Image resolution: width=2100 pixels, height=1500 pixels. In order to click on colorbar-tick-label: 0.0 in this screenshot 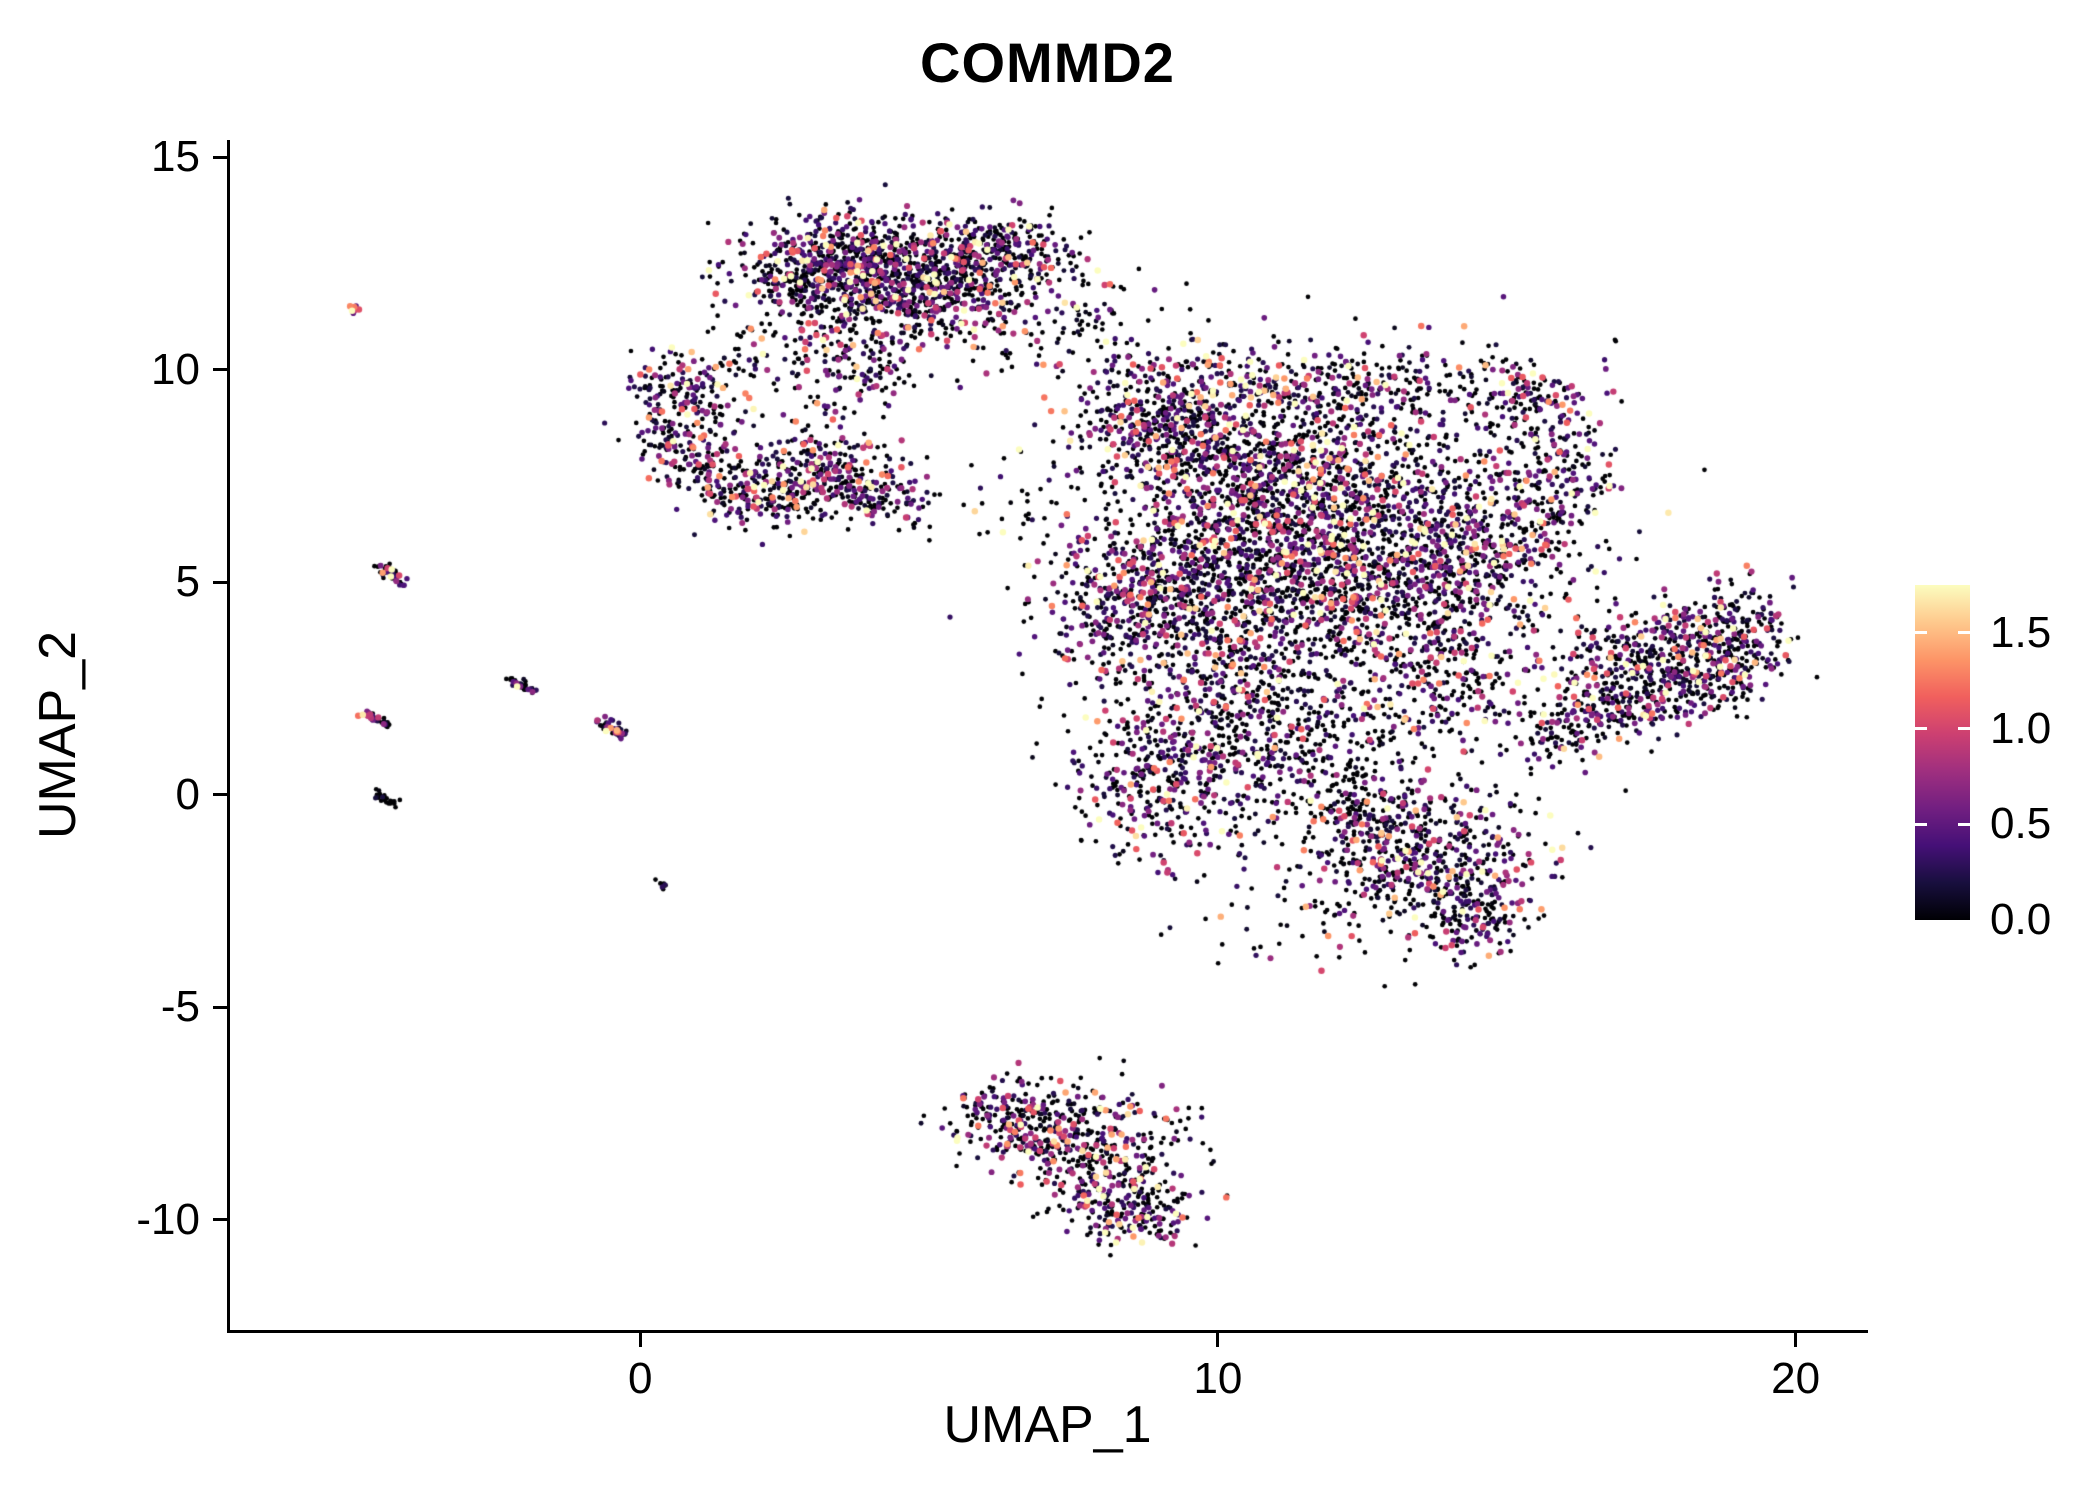, I will do `click(2021, 919)`.